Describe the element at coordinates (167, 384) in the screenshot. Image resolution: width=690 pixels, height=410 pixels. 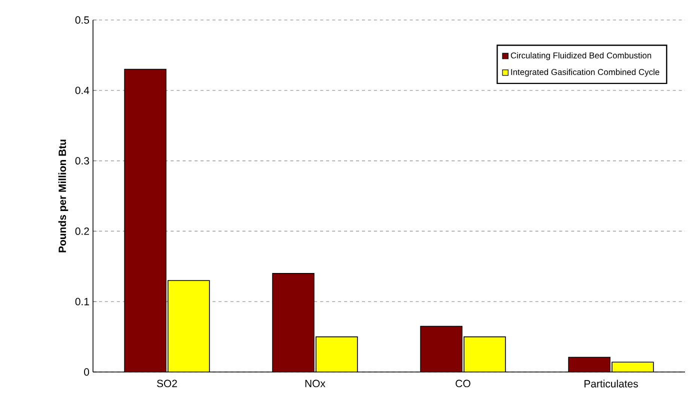
I see `x-tick-label: SO2` at that location.